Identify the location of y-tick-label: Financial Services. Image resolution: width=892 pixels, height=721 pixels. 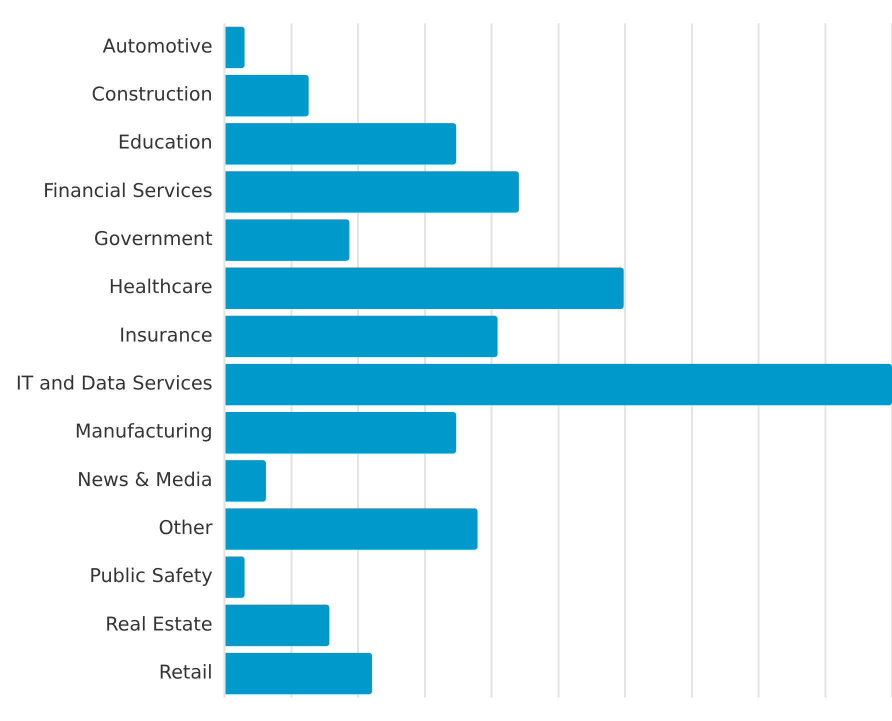
(128, 191).